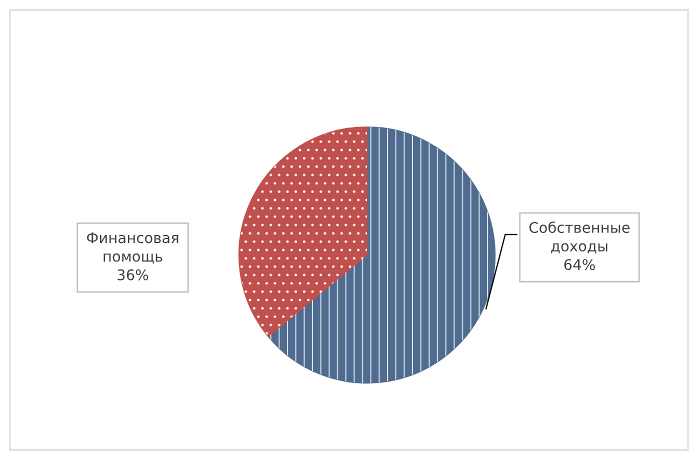  What do you see at coordinates (133, 274) in the screenshot?
I see `data-label: 36%` at bounding box center [133, 274].